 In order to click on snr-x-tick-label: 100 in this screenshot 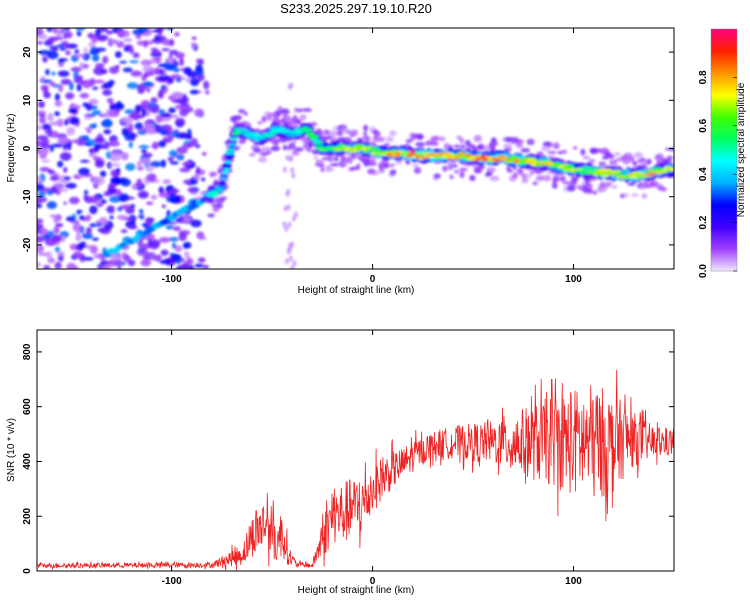, I will do `click(573, 581)`.